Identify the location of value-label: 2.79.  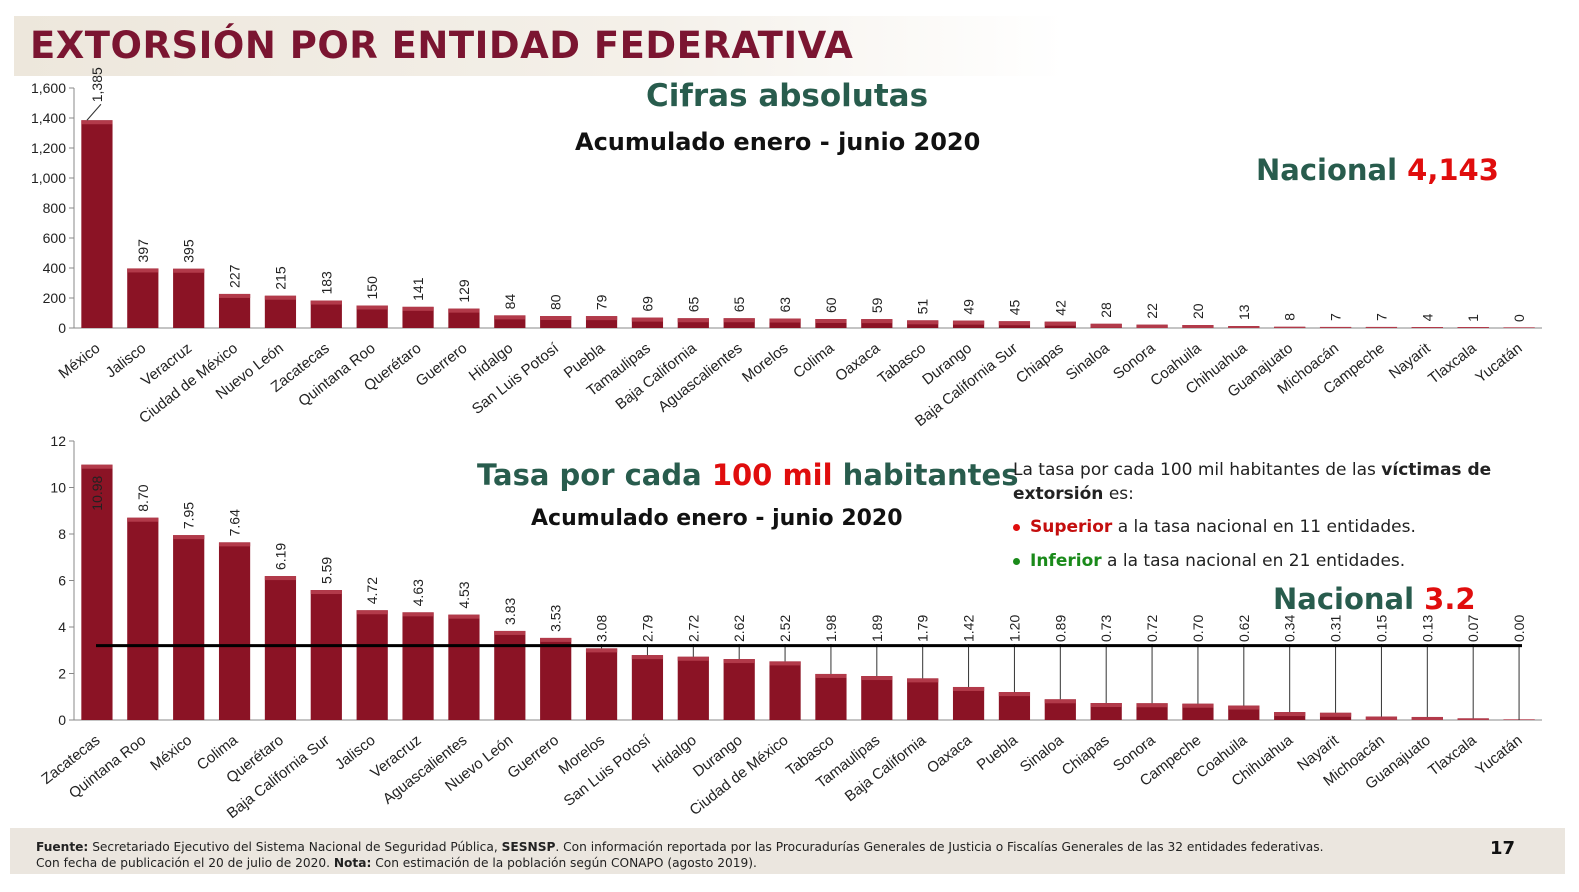
(647, 628).